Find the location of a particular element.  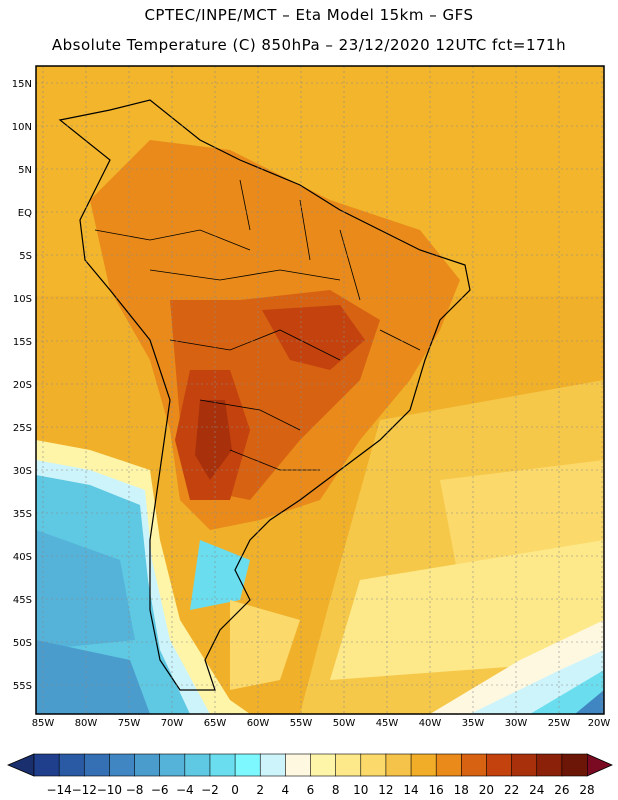

colorbar-label: −10 is located at coordinates (109, 790).